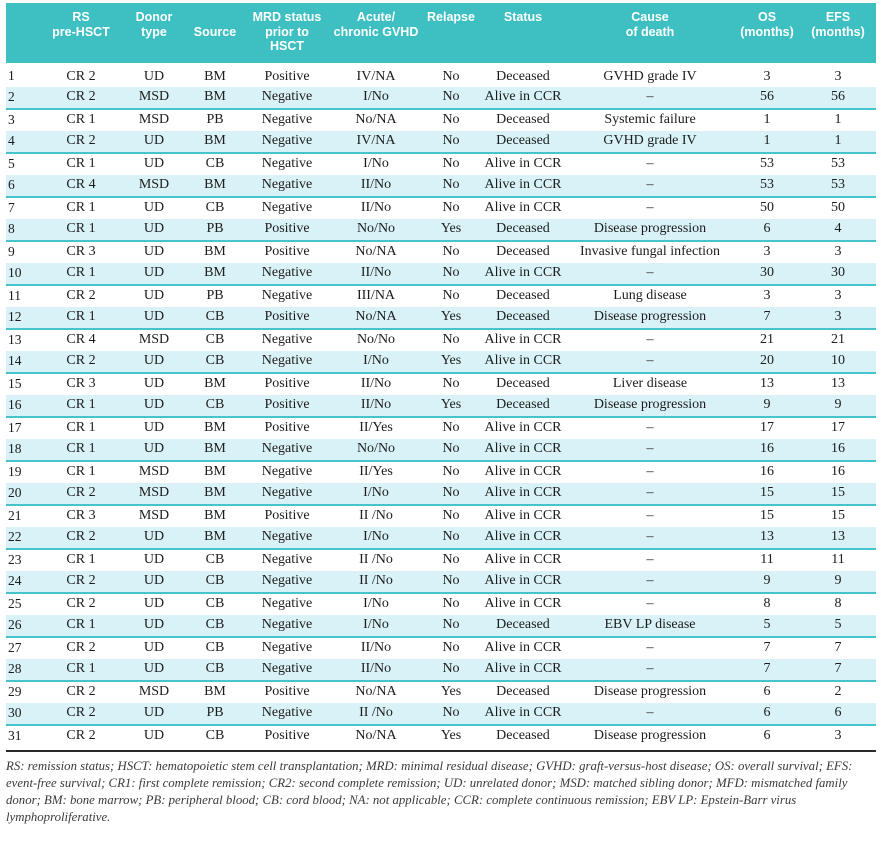  Describe the element at coordinates (838, 35) in the screenshot. I see `header-cell-efs: EFS (months)` at that location.